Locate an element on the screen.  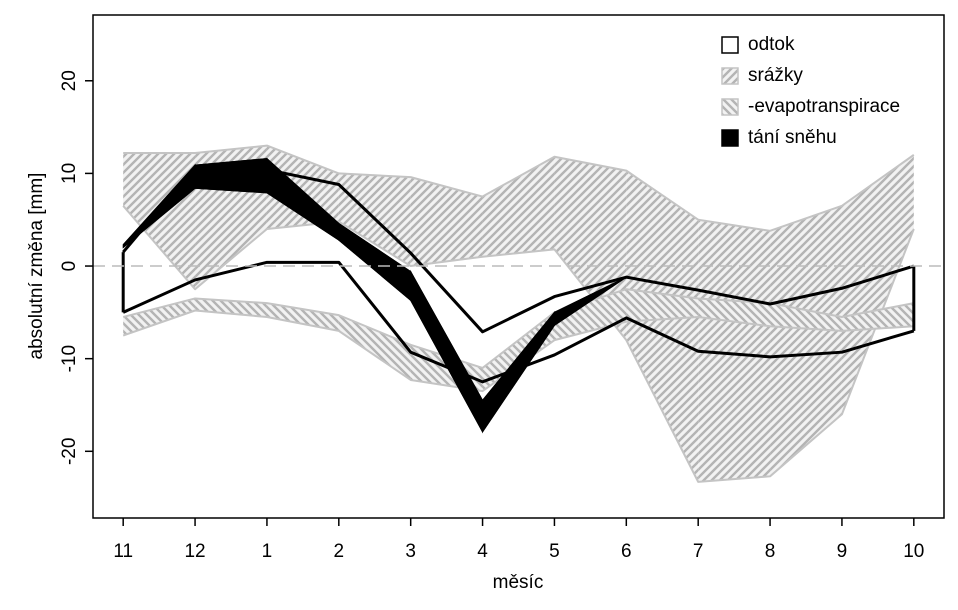
x-tick-label: 7 is located at coordinates (698, 551).